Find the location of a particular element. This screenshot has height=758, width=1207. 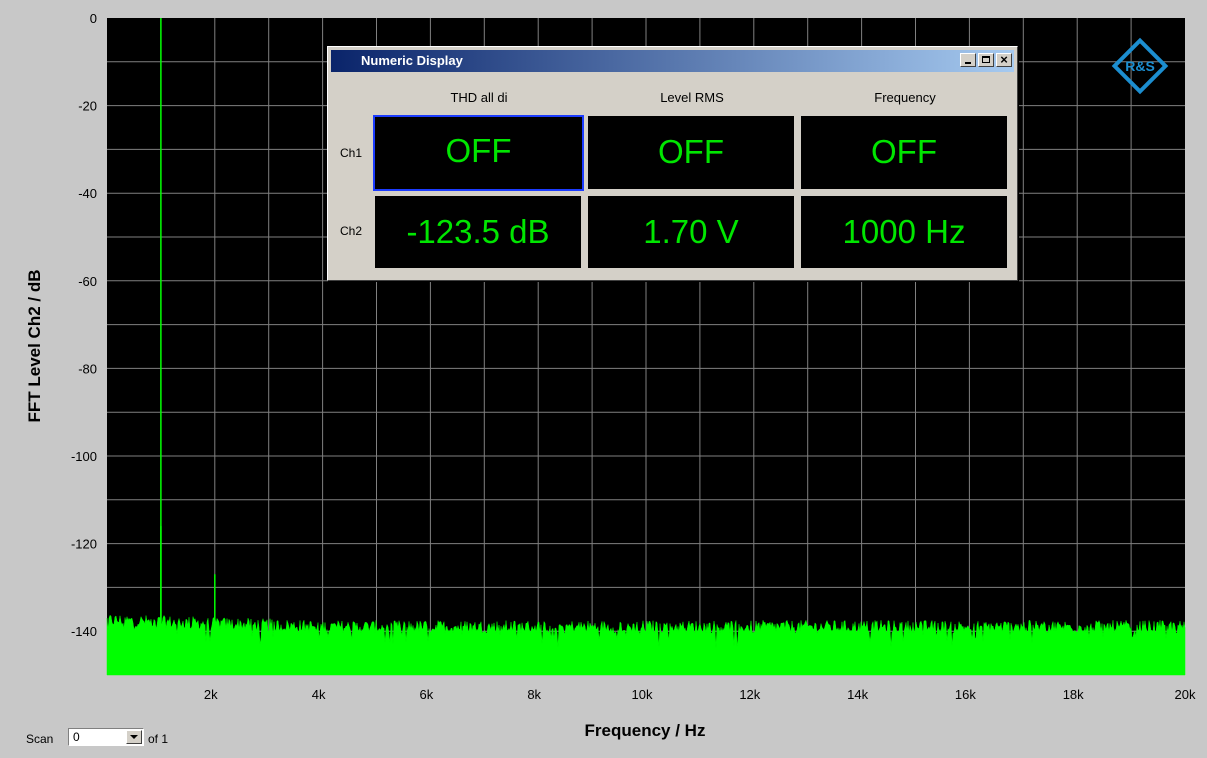

scan-value: 0 is located at coordinates (76, 737).